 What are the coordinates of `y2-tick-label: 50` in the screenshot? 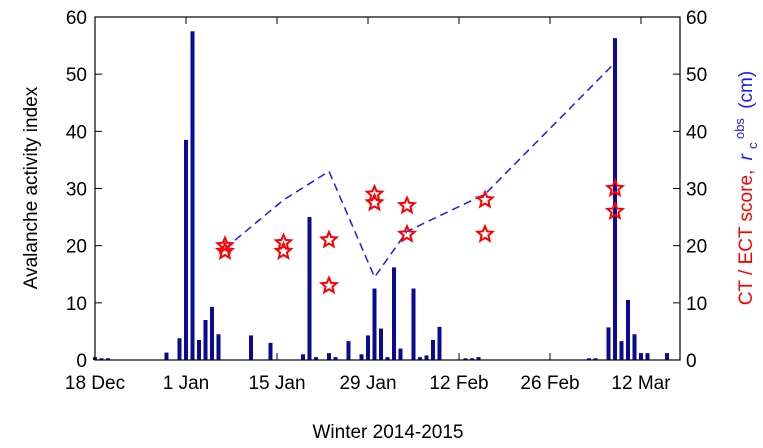 It's located at (696, 75).